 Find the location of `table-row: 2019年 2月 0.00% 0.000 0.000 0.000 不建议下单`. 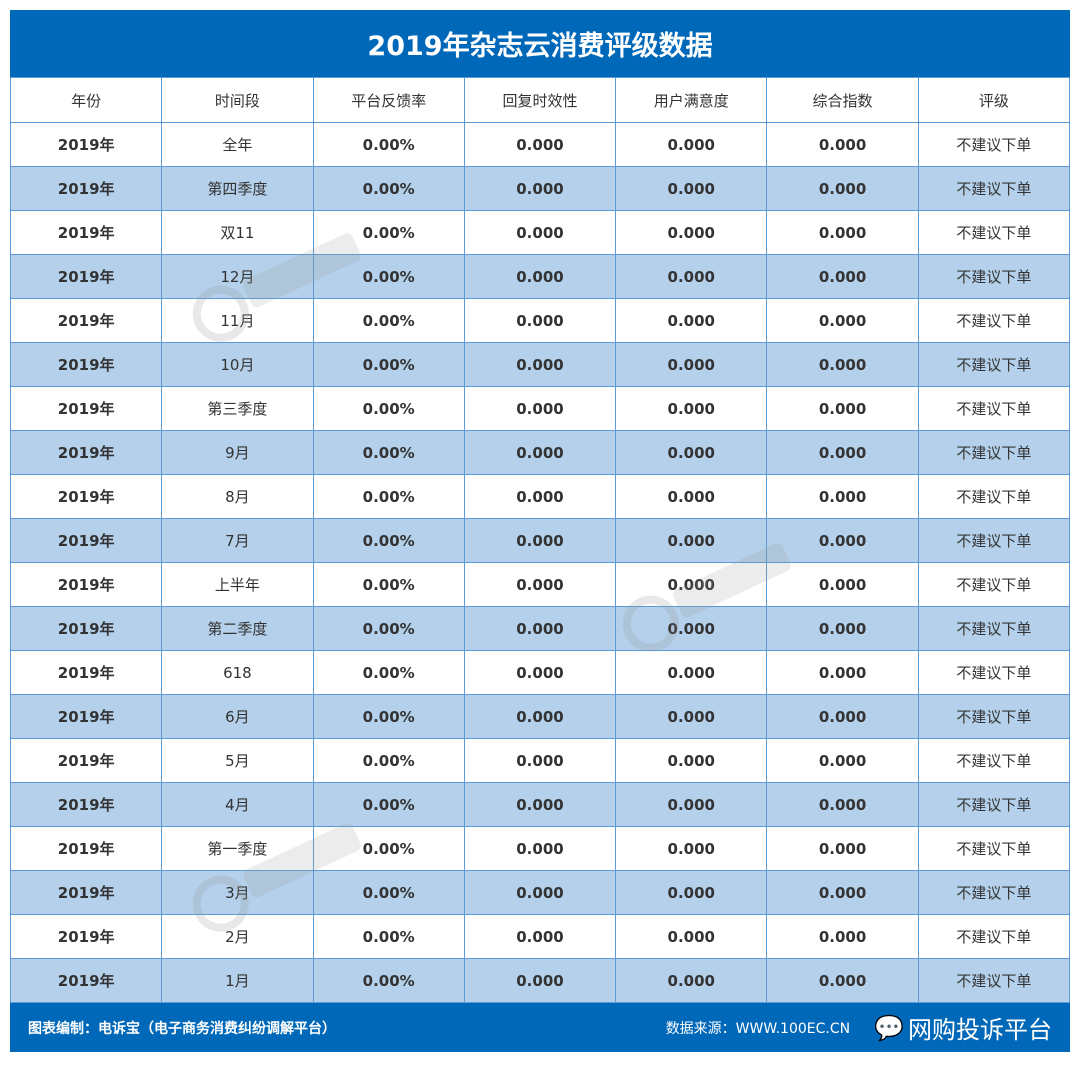

table-row: 2019年 2月 0.00% 0.000 0.000 0.000 不建议下单 is located at coordinates (540, 936).